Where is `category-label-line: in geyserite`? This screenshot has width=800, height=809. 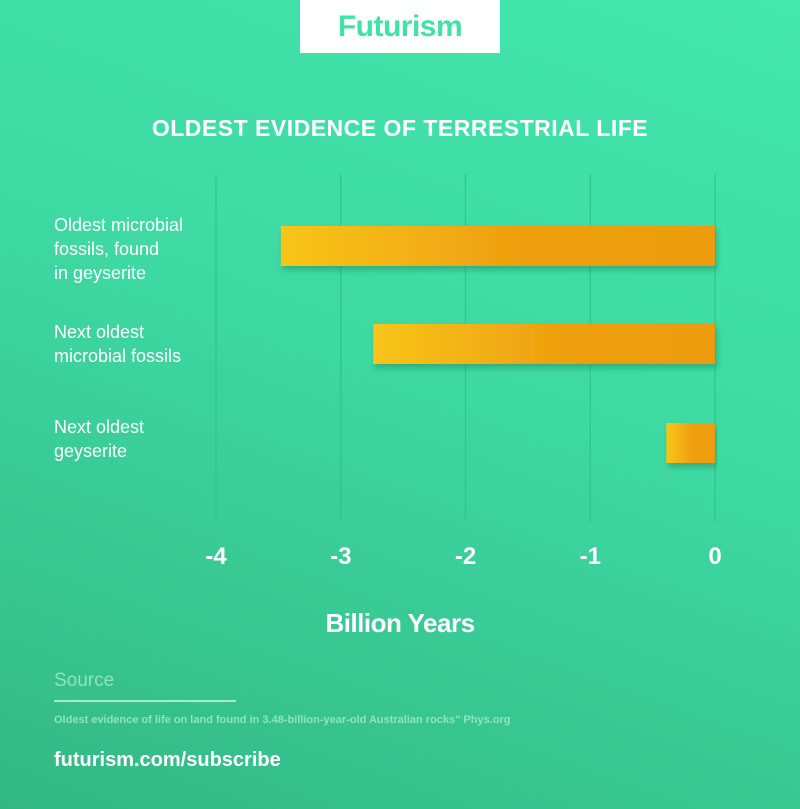
category-label-line: in geyserite is located at coordinates (100, 273).